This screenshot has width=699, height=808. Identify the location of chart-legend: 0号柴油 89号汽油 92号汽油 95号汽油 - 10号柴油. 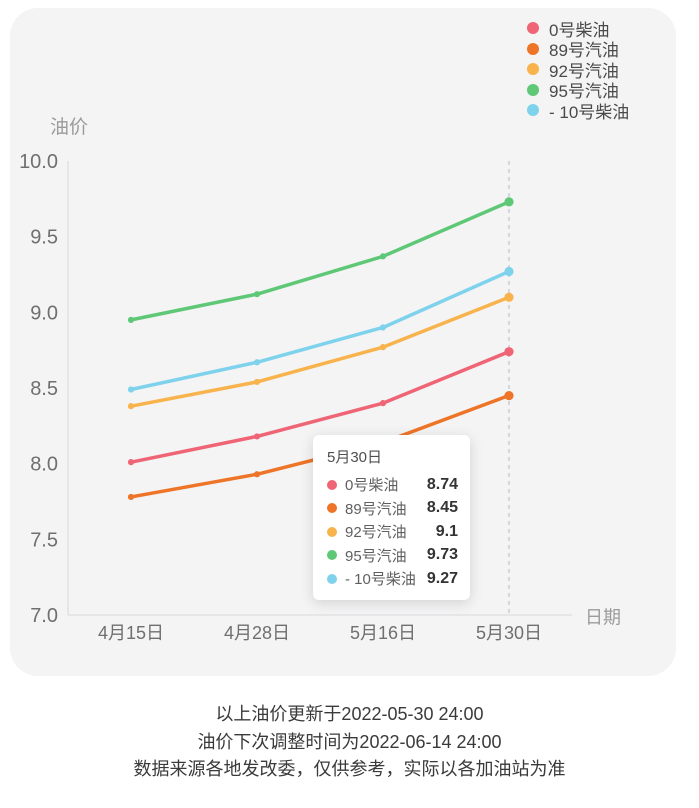
(578, 70).